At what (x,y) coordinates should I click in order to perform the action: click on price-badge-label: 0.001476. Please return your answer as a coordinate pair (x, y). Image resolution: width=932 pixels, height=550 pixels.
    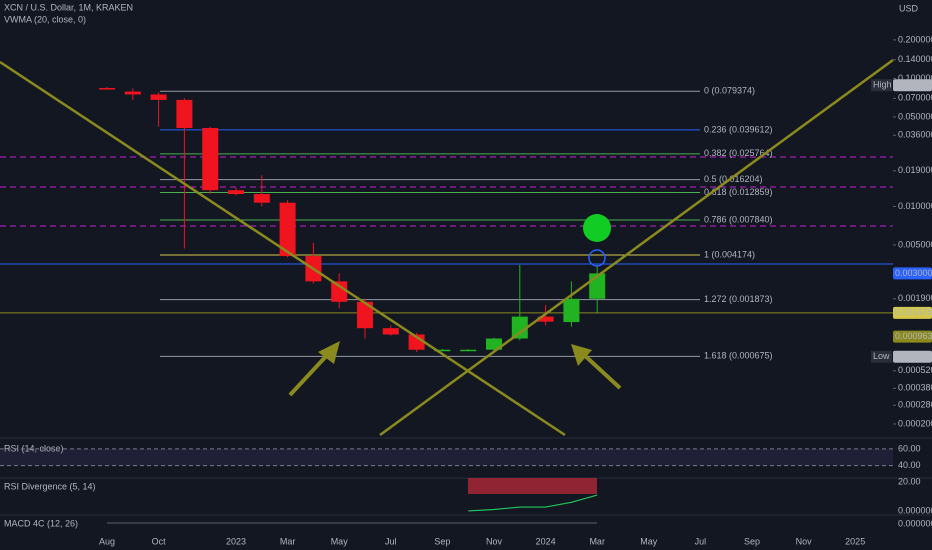
    Looking at the image, I should click on (913, 312).